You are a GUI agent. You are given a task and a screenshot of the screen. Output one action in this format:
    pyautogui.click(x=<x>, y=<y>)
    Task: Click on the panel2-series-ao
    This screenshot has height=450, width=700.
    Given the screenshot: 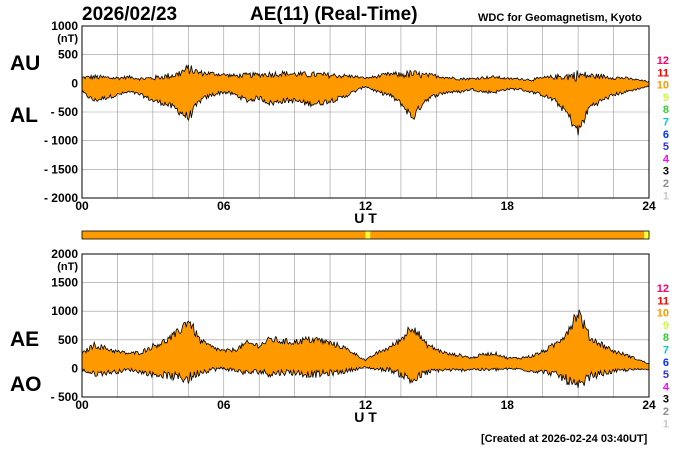 What is the action you would take?
    pyautogui.click(x=365, y=377)
    